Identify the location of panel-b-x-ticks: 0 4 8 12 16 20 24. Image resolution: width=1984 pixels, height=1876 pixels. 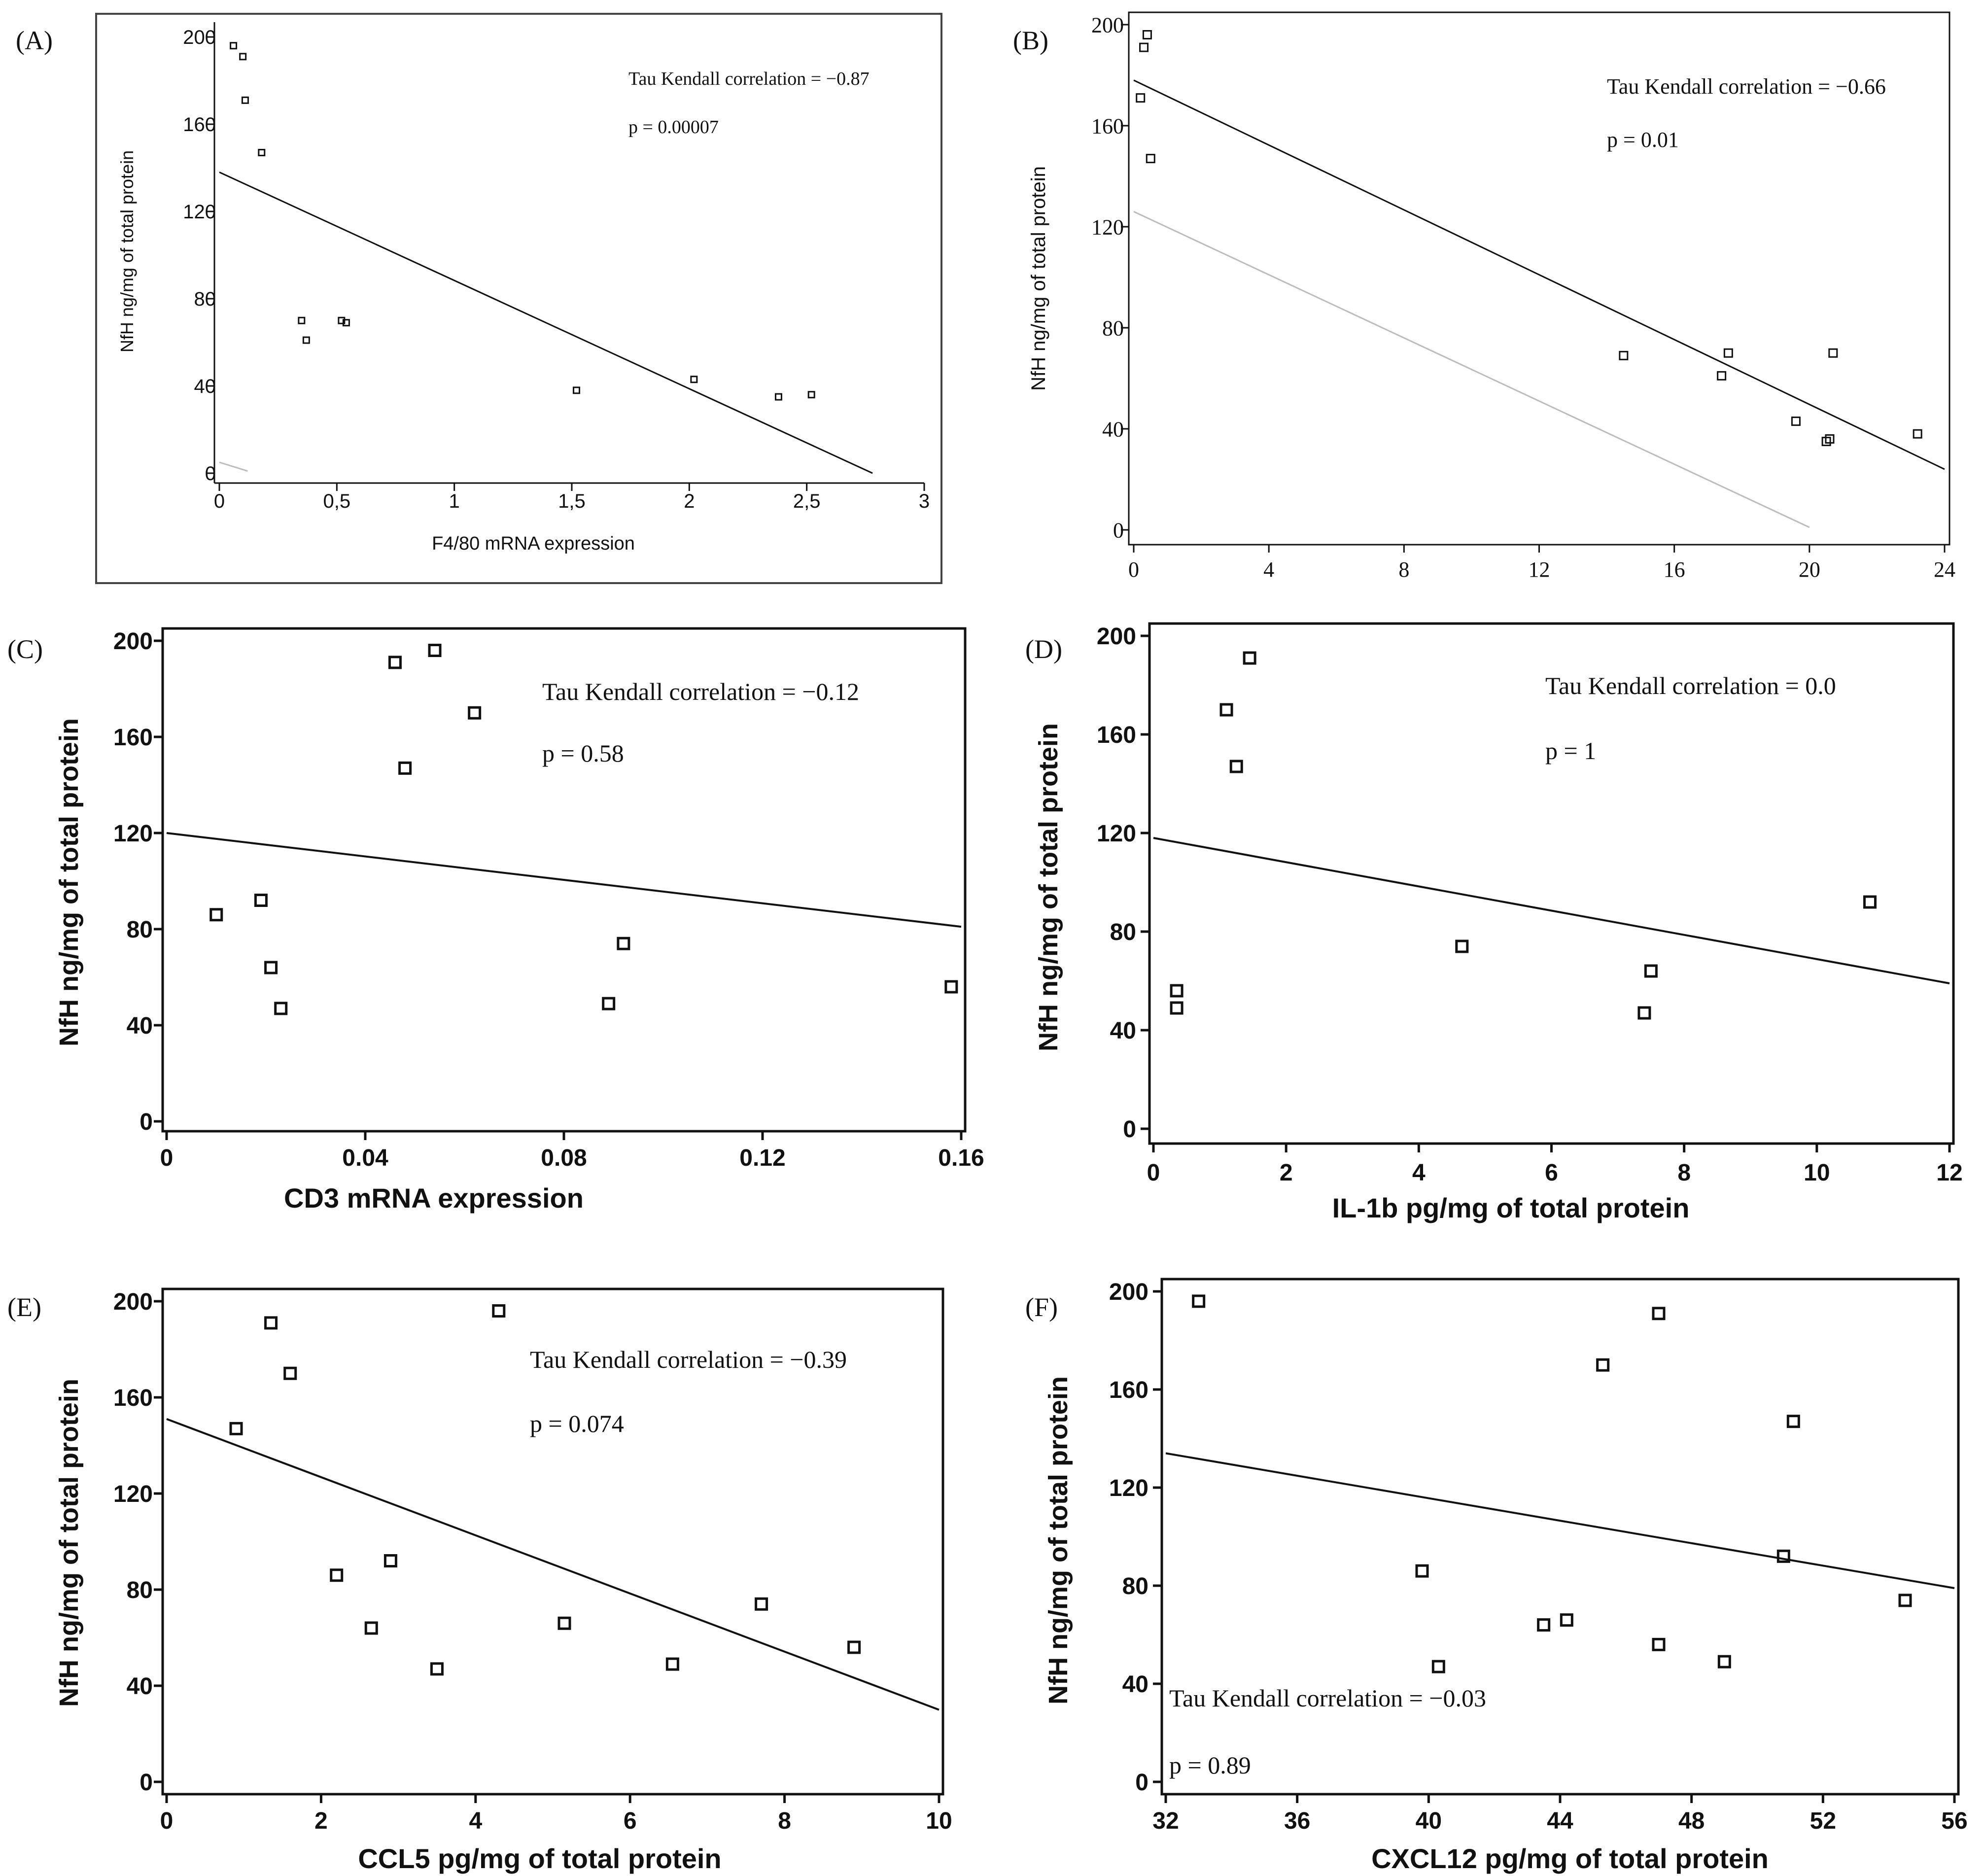
(1541, 563).